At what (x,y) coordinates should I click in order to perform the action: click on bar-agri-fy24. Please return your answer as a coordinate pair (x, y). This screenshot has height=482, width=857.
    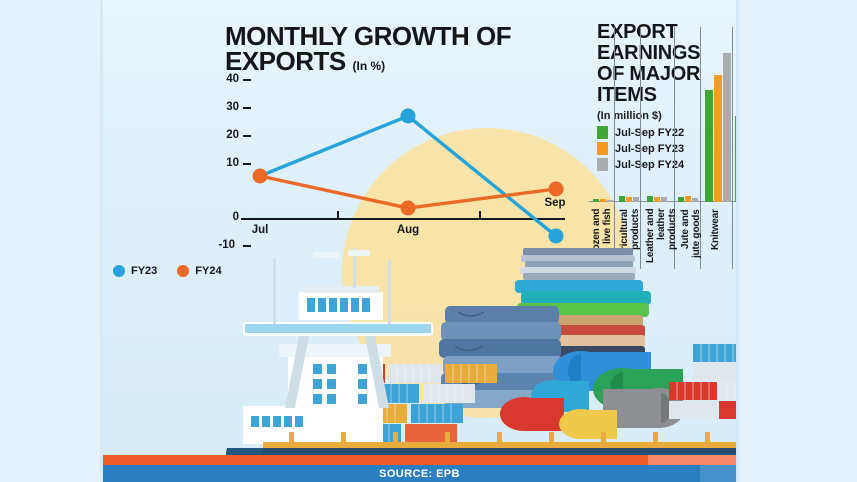
    Looking at the image, I should click on (636, 199).